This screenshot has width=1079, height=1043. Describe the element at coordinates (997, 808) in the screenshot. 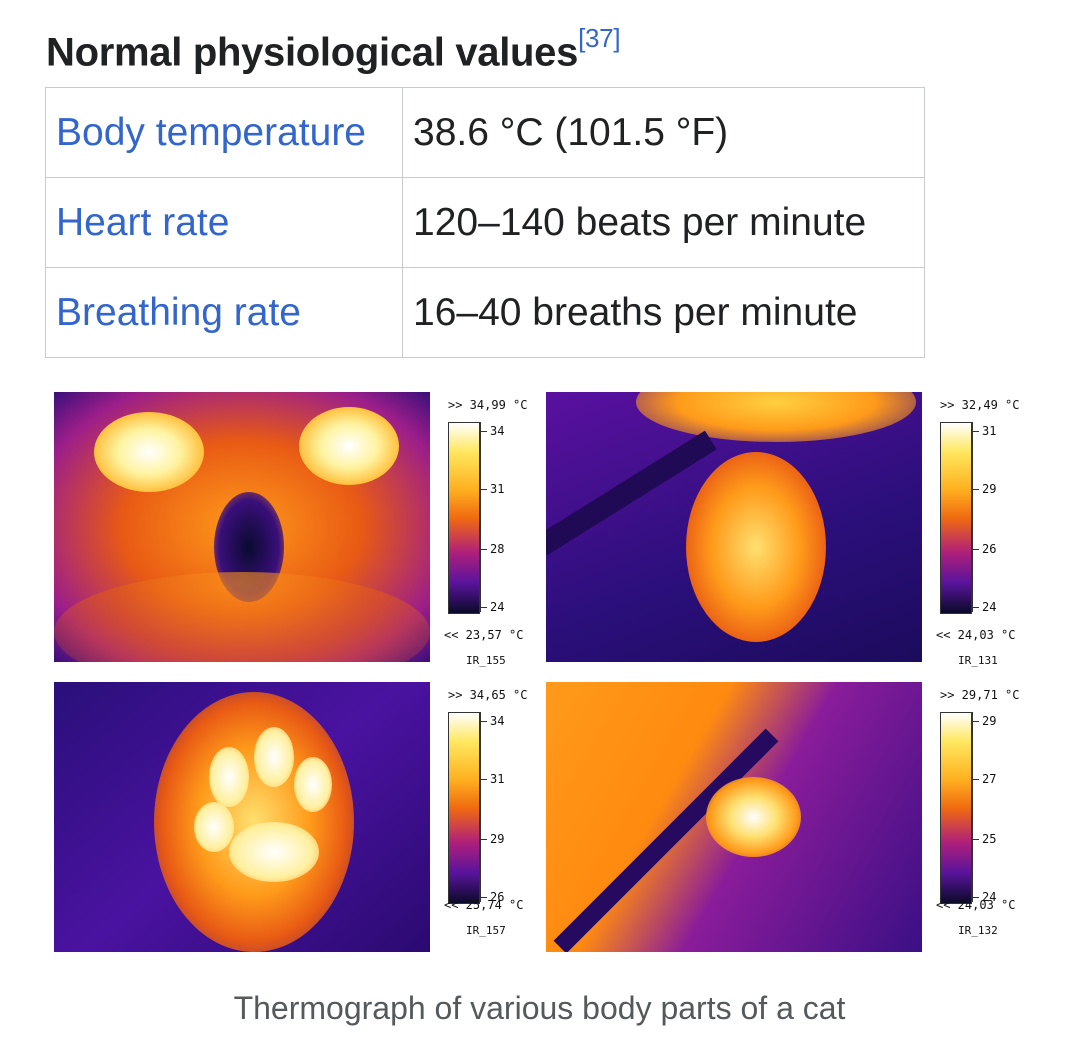

I see `scale-ticks: 29 27 25 24` at that location.